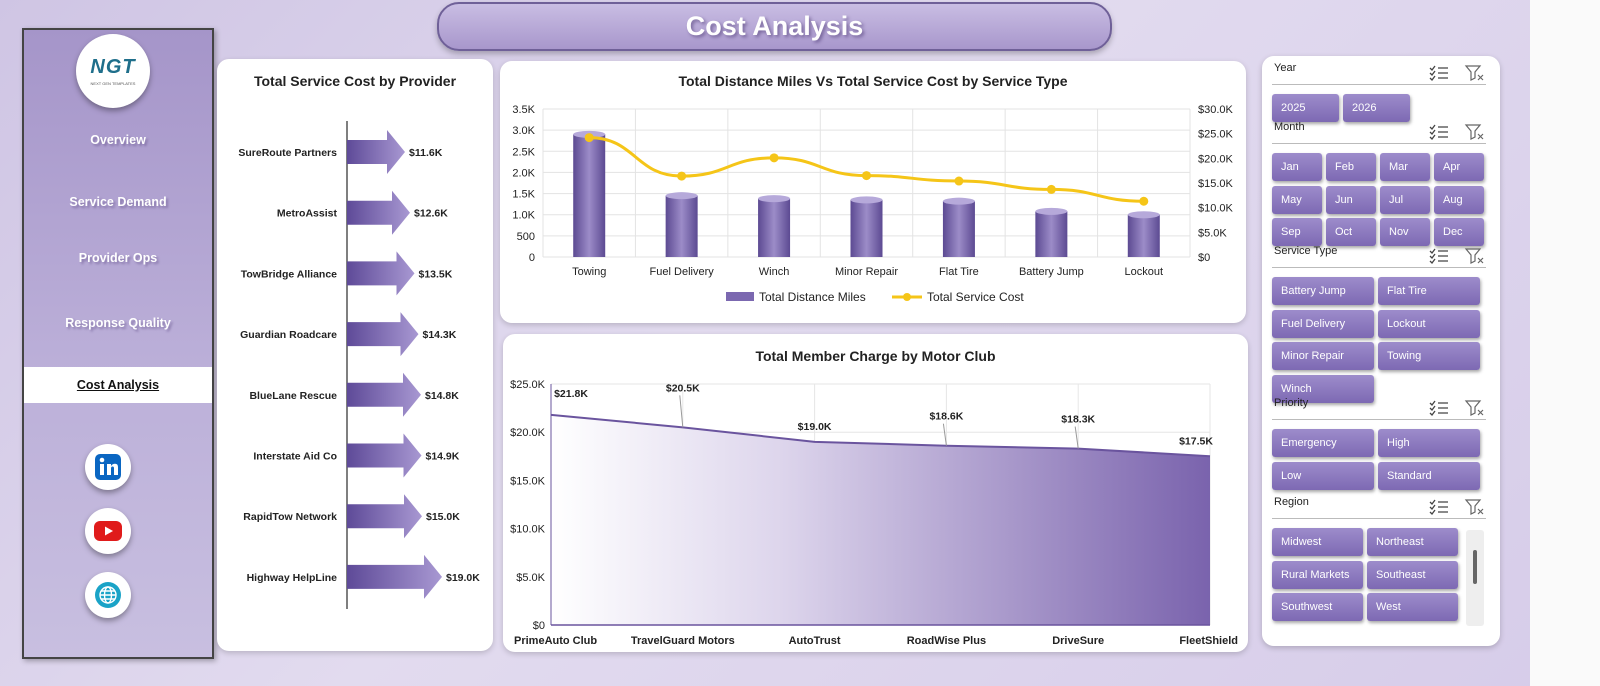 Image resolution: width=1600 pixels, height=686 pixels. What do you see at coordinates (1429, 323) in the screenshot?
I see `slicer-item-service-type-lockout: Lockout` at bounding box center [1429, 323].